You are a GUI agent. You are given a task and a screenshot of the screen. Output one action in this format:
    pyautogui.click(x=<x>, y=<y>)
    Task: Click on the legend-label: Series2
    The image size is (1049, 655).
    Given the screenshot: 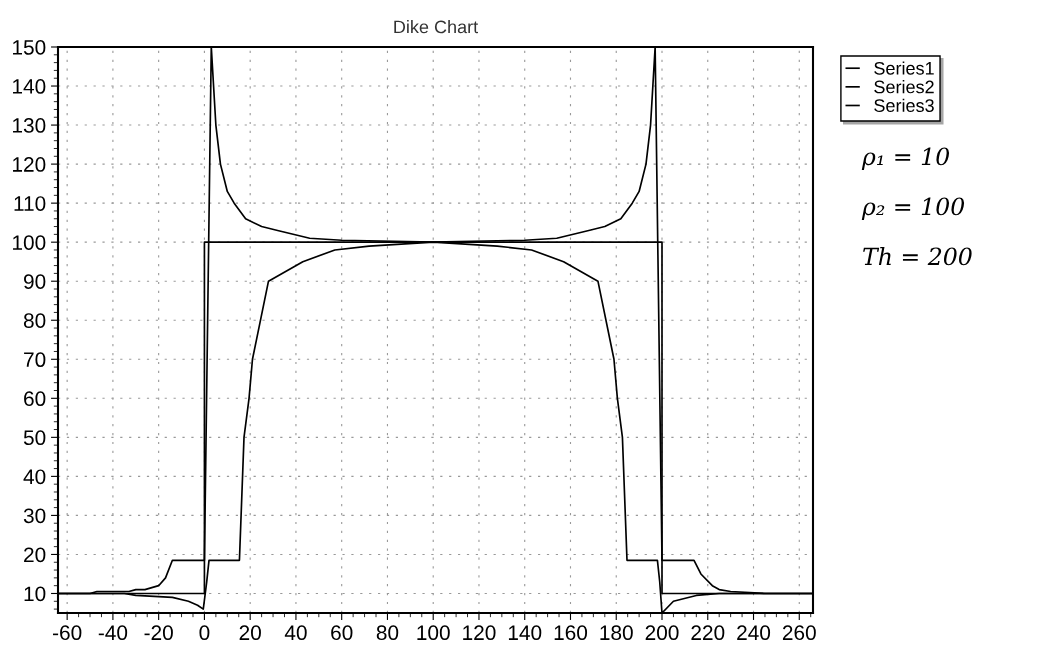 What is the action you would take?
    pyautogui.click(x=904, y=87)
    